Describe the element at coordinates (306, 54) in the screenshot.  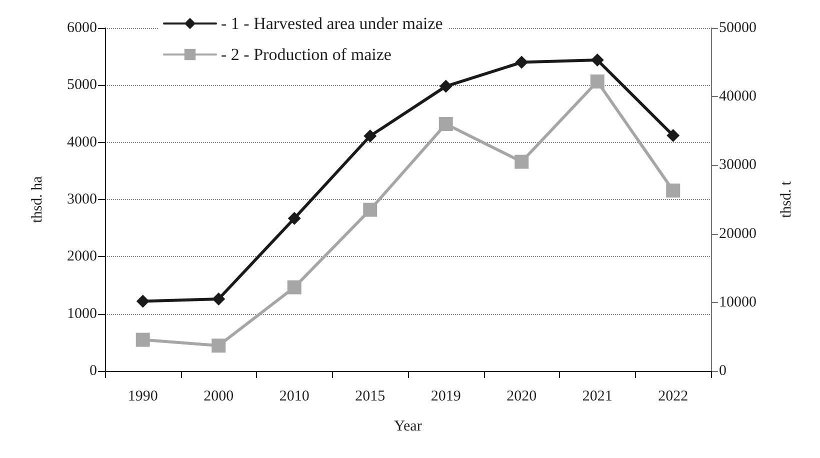
I see `legend-label: - 2 - Production of maize` at that location.